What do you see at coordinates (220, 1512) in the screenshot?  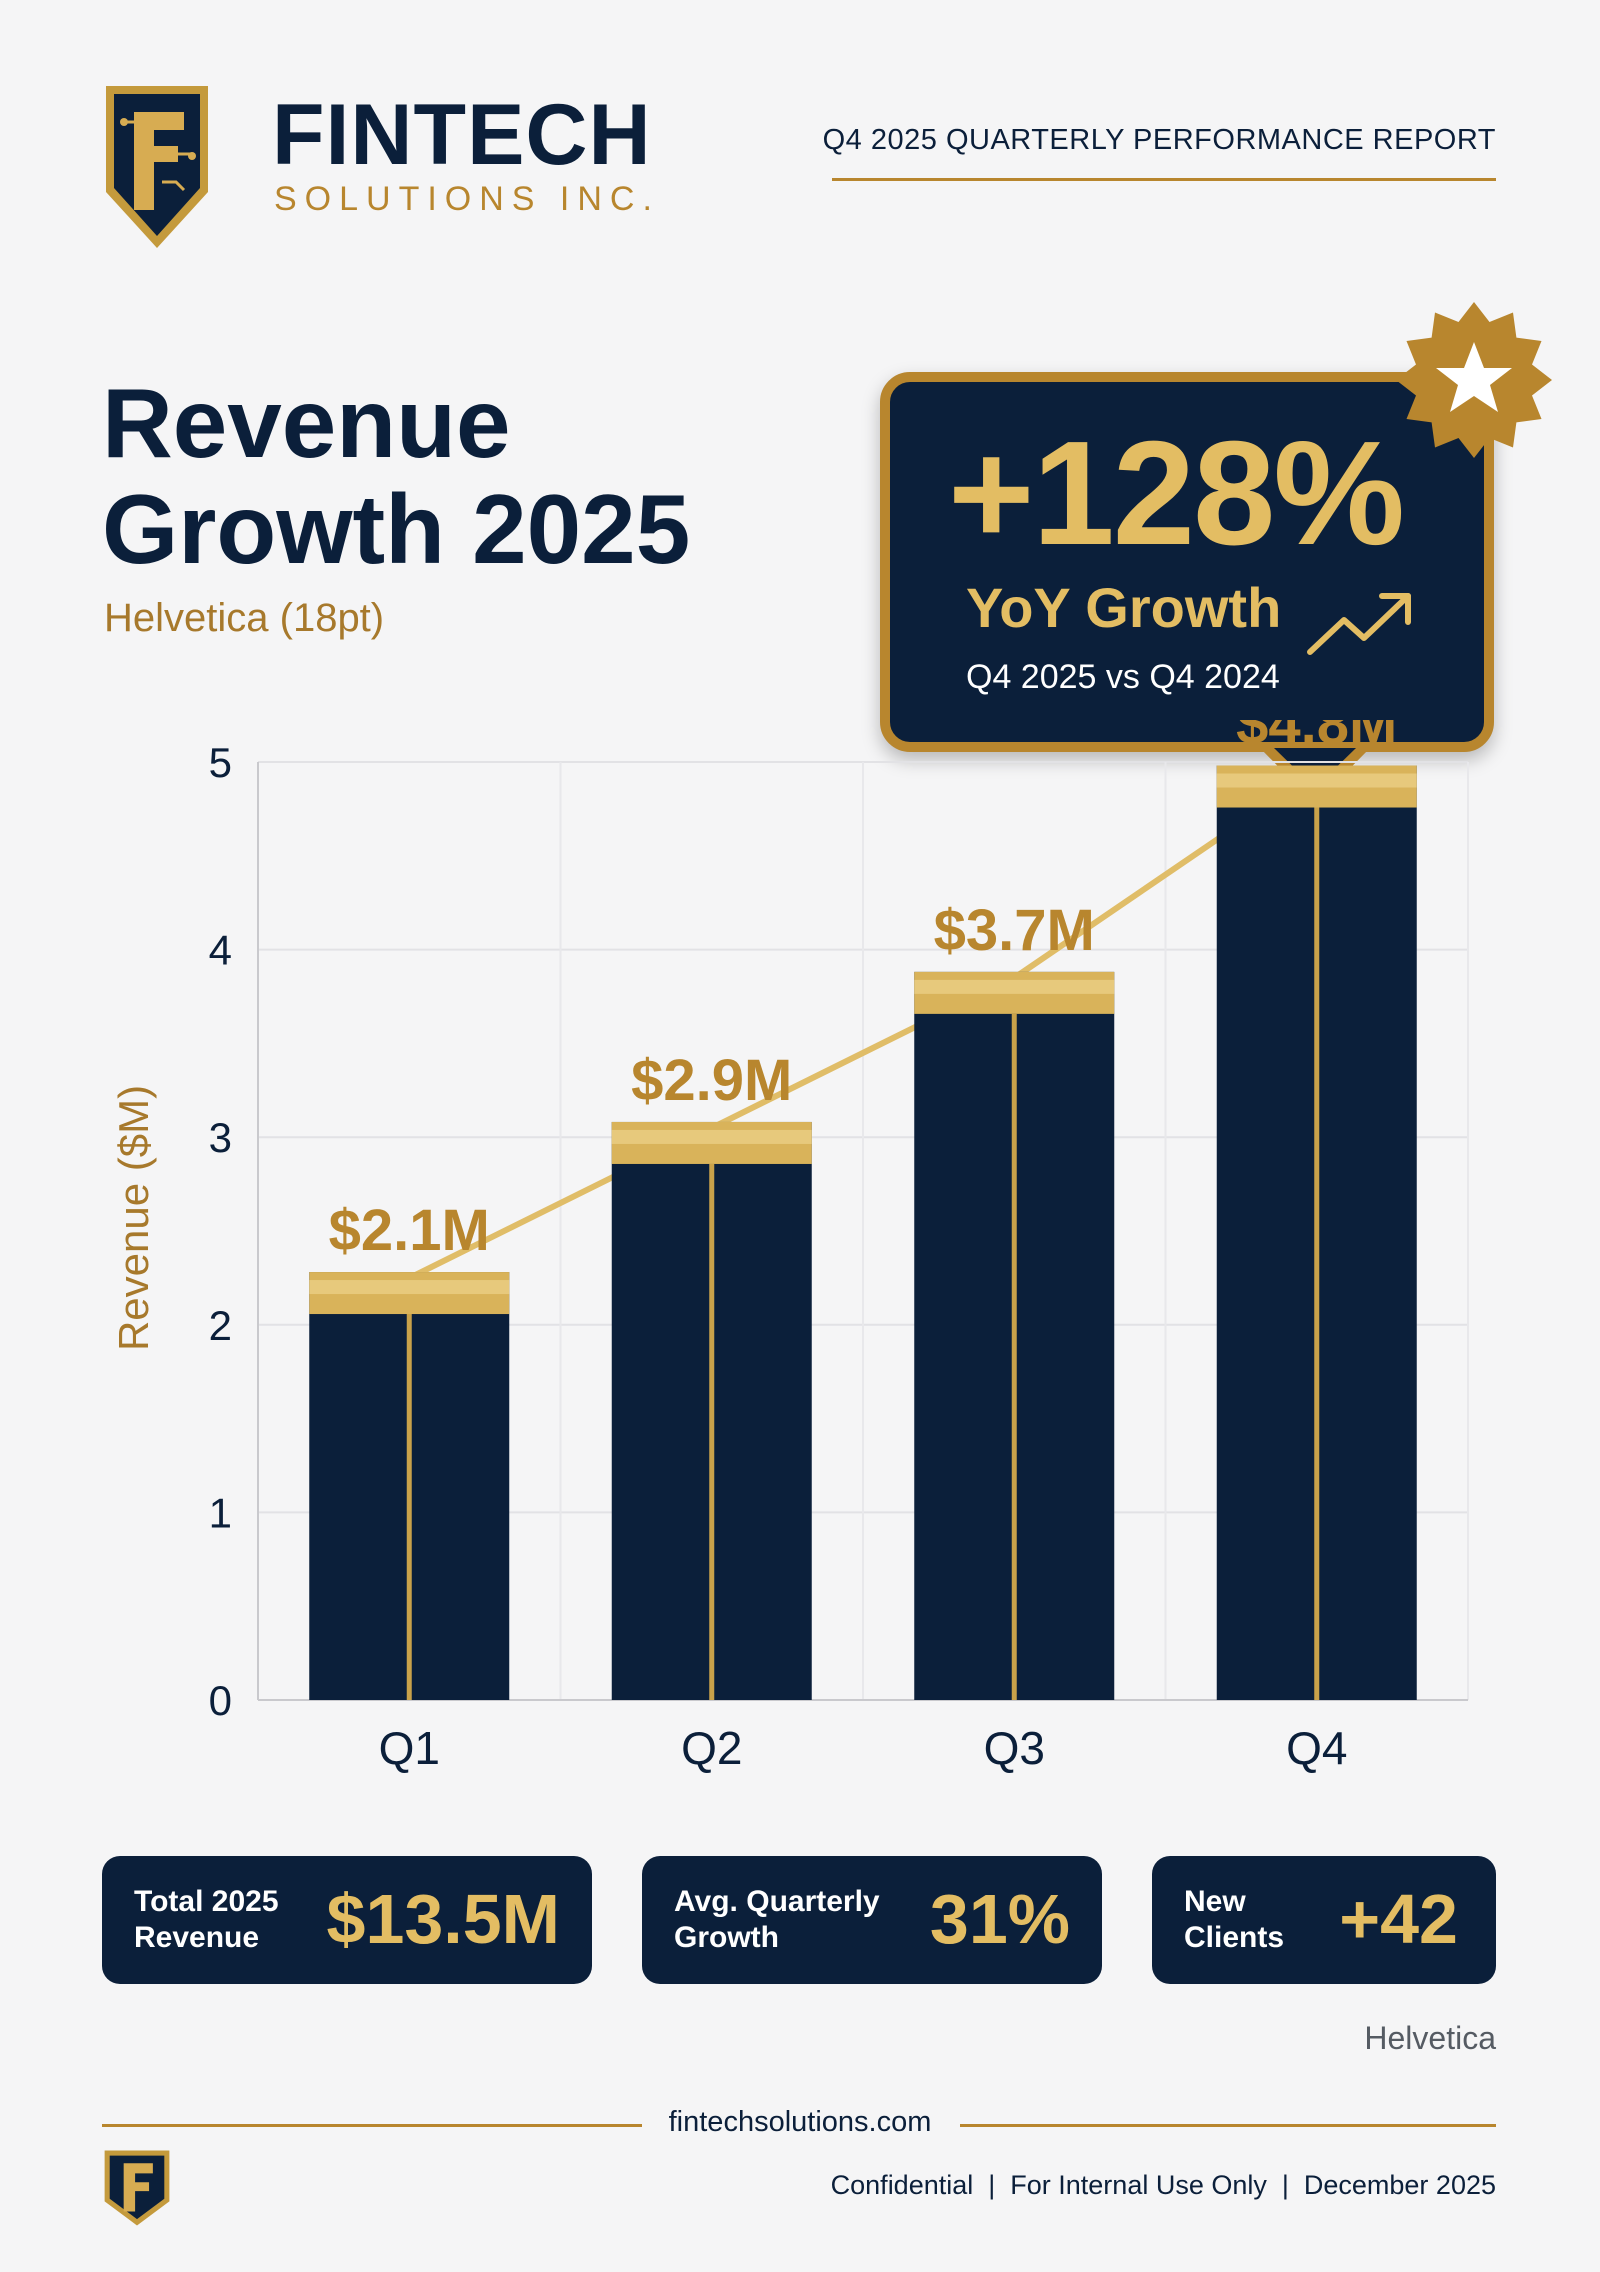 I see `y-tick-label: 1` at bounding box center [220, 1512].